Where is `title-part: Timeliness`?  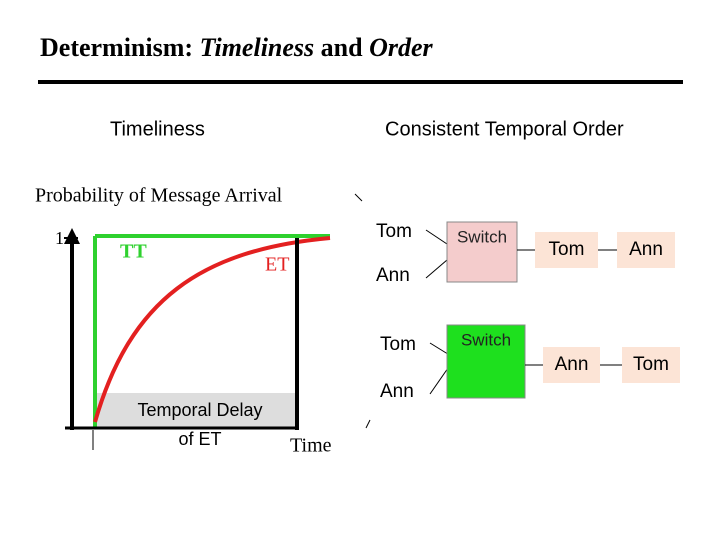 title-part: Timeliness is located at coordinates (257, 47).